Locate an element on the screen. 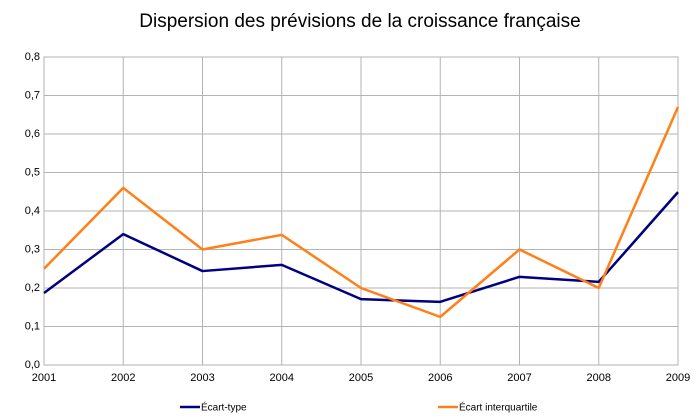  y-tick-label: 0,1 is located at coordinates (32, 326).